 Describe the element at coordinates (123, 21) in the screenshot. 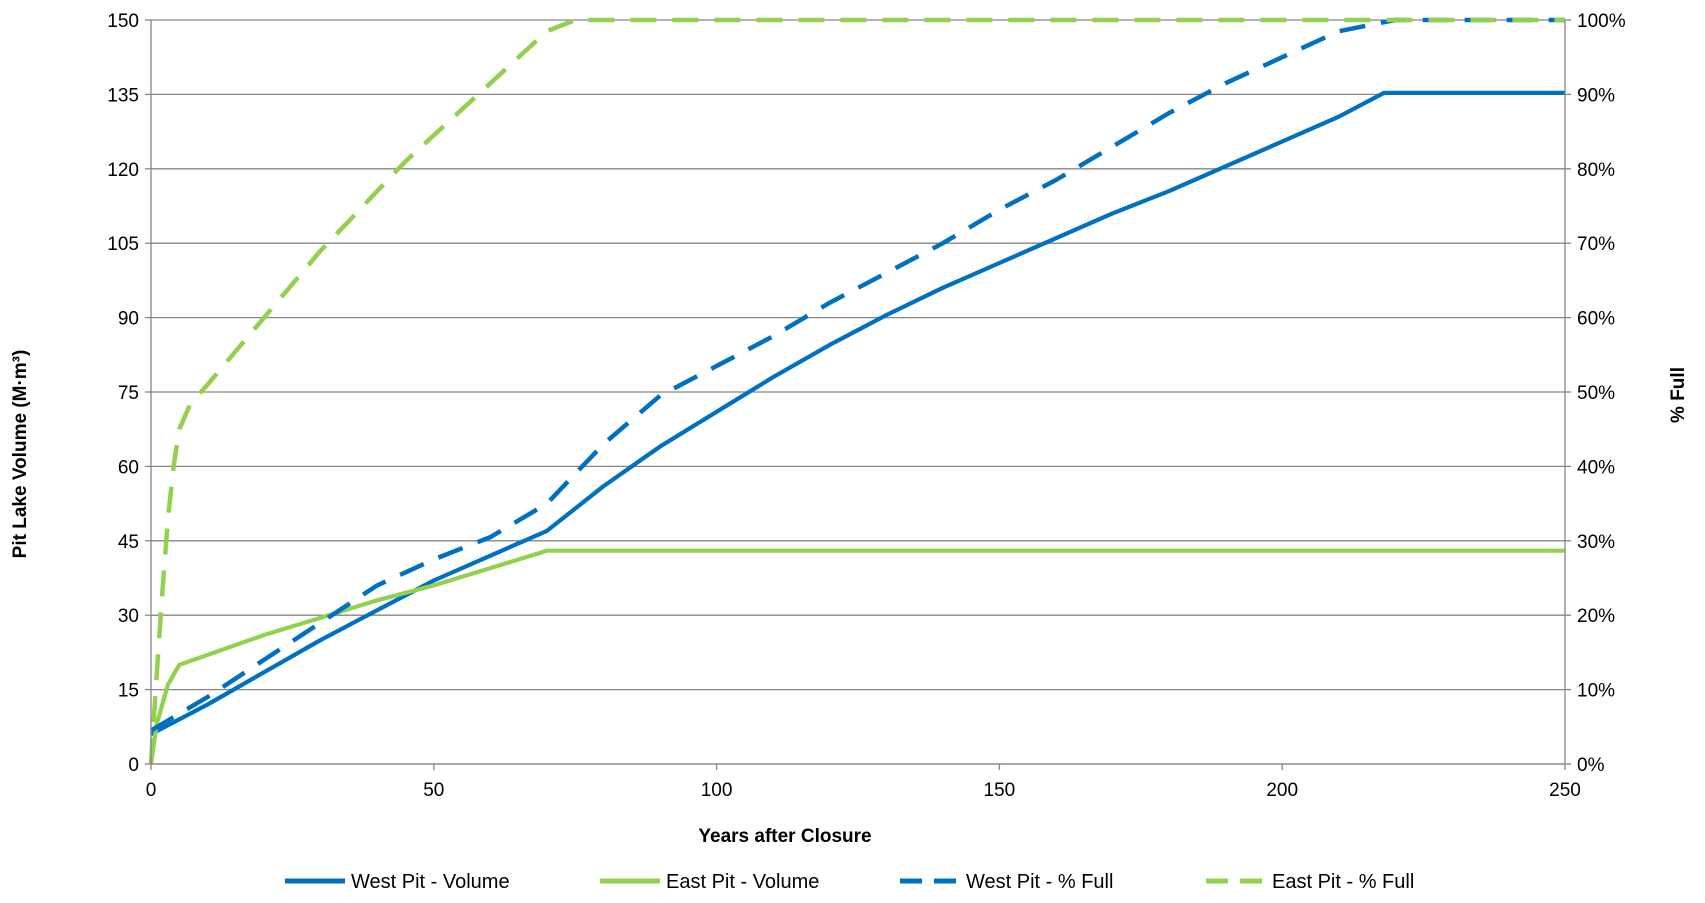

I see `y-tick-label: 150` at that location.